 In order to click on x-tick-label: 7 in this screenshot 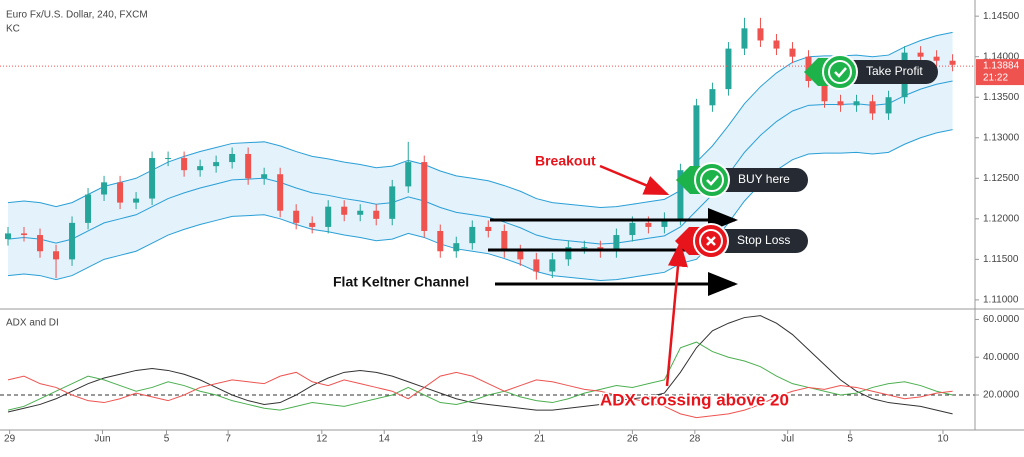, I will do `click(228, 439)`.